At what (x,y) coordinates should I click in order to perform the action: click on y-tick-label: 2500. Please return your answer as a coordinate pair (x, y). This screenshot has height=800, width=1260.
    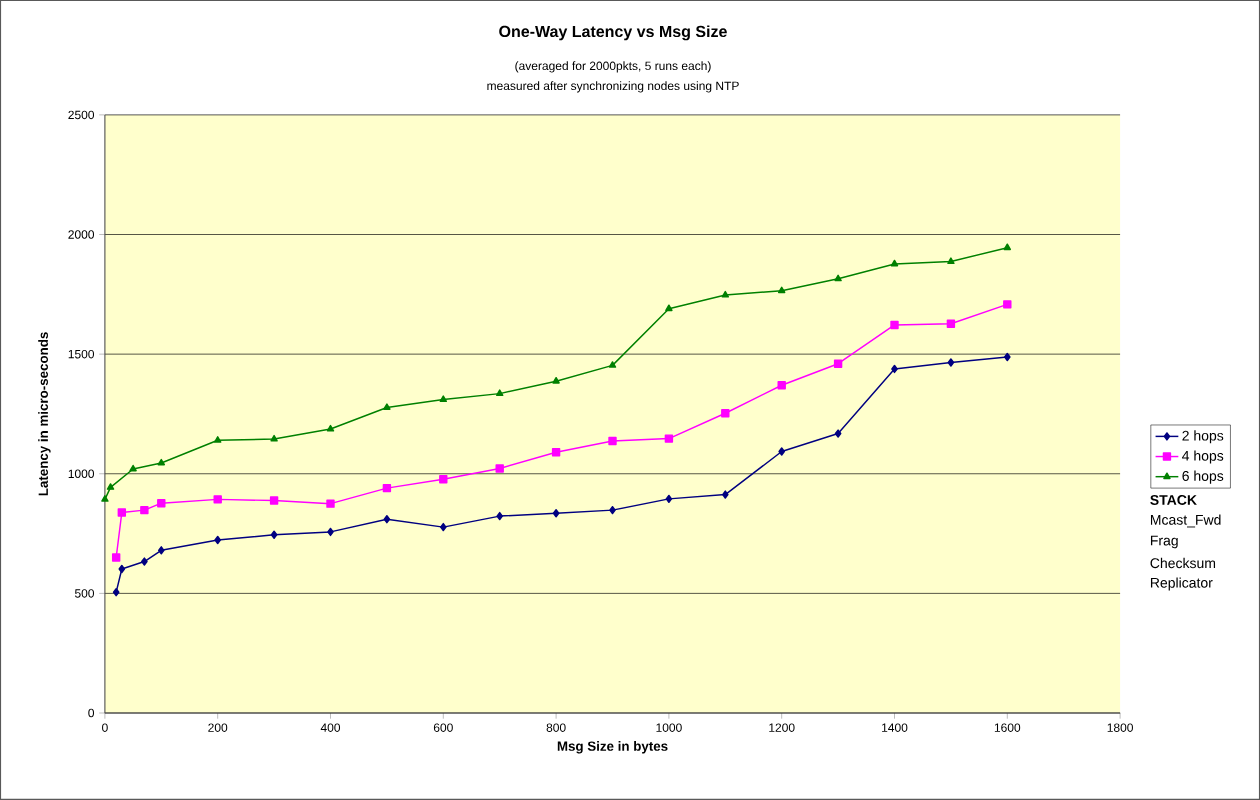
    Looking at the image, I should click on (81, 115).